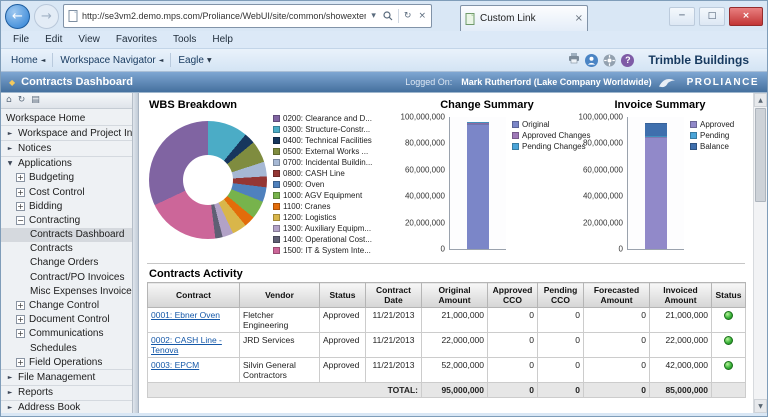 The image size is (768, 417). What do you see at coordinates (66, 178) in the screenshot?
I see `sidebar-item-budgeting: + Budgeting` at bounding box center [66, 178].